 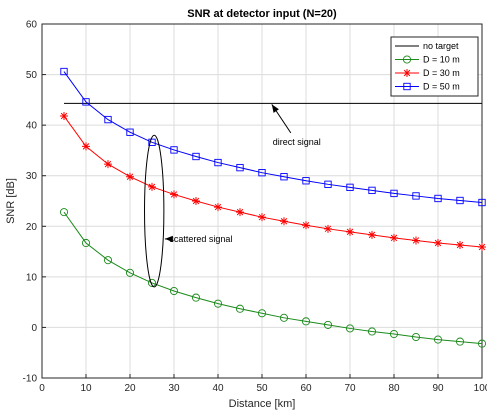 I want to click on x-tick-label: 10, so click(x=86, y=388).